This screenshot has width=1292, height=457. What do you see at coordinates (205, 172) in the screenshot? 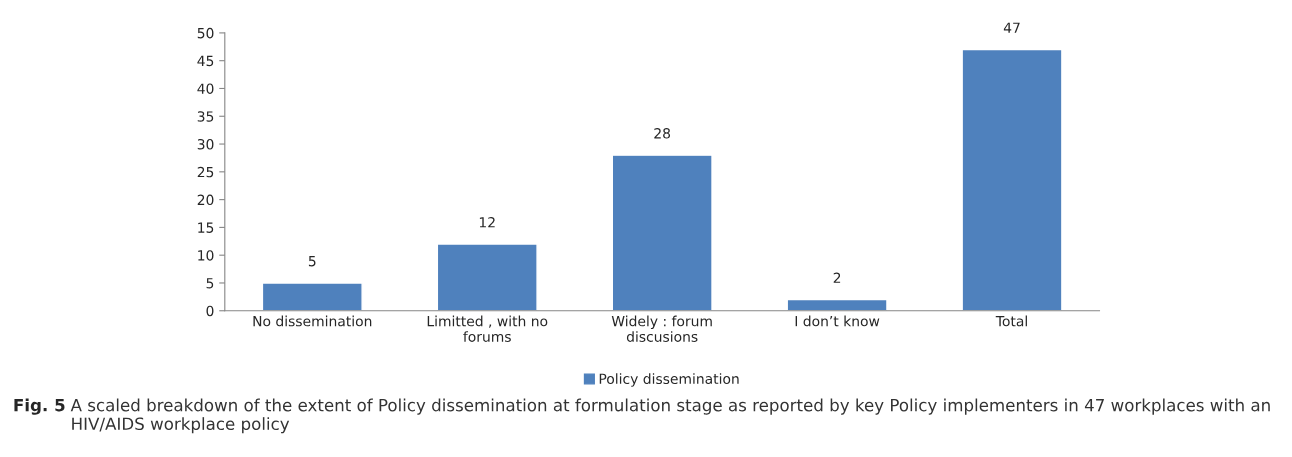
I see `y-tick-label: 25` at bounding box center [205, 172].